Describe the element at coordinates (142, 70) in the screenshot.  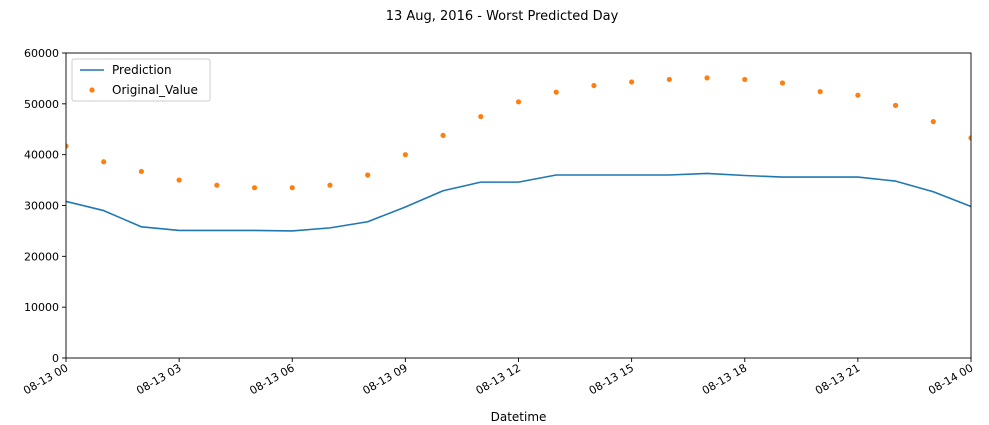
I see `legend-label-prediction: Prediction` at that location.